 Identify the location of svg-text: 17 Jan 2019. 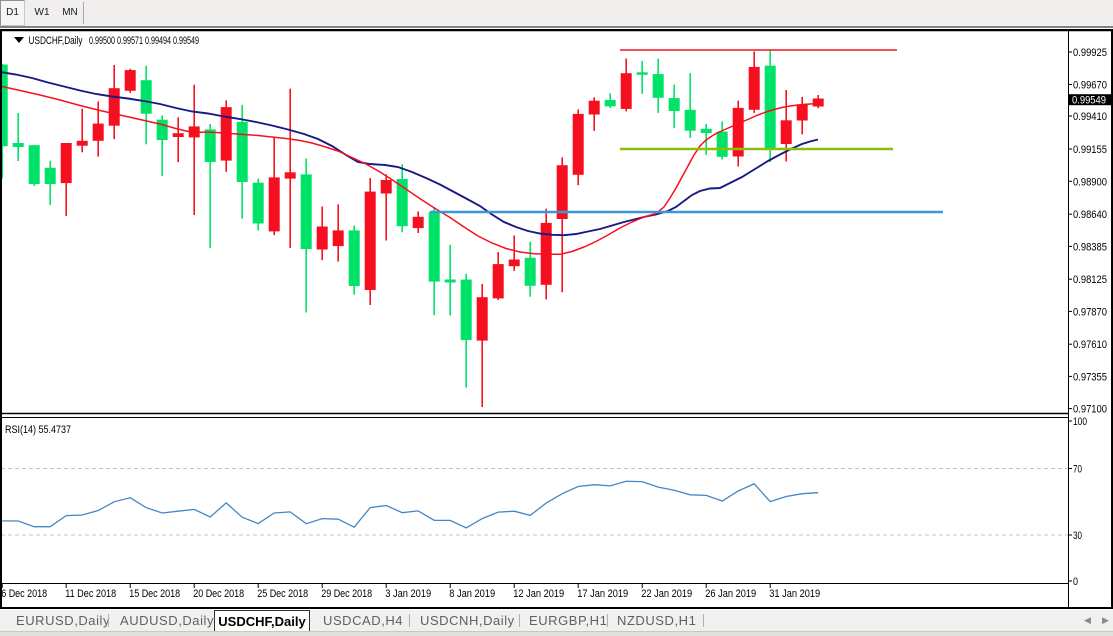
(602, 594).